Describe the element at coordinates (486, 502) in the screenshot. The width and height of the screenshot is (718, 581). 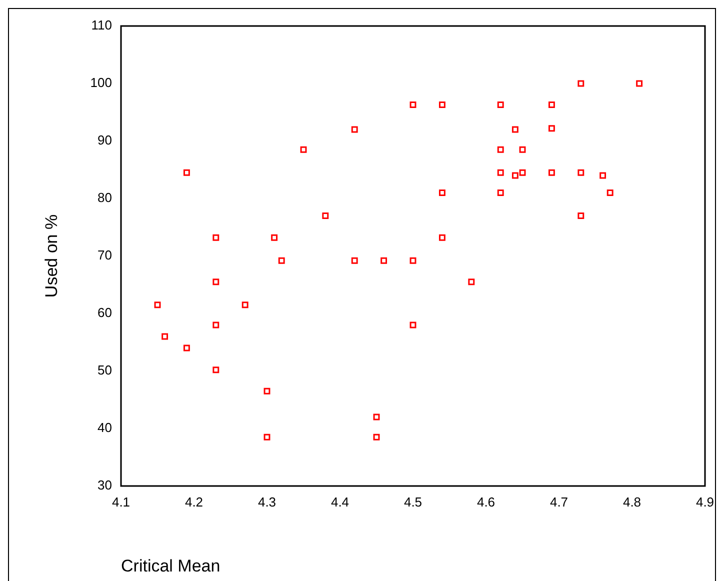
I see `x-tick-label: 4.6` at that location.